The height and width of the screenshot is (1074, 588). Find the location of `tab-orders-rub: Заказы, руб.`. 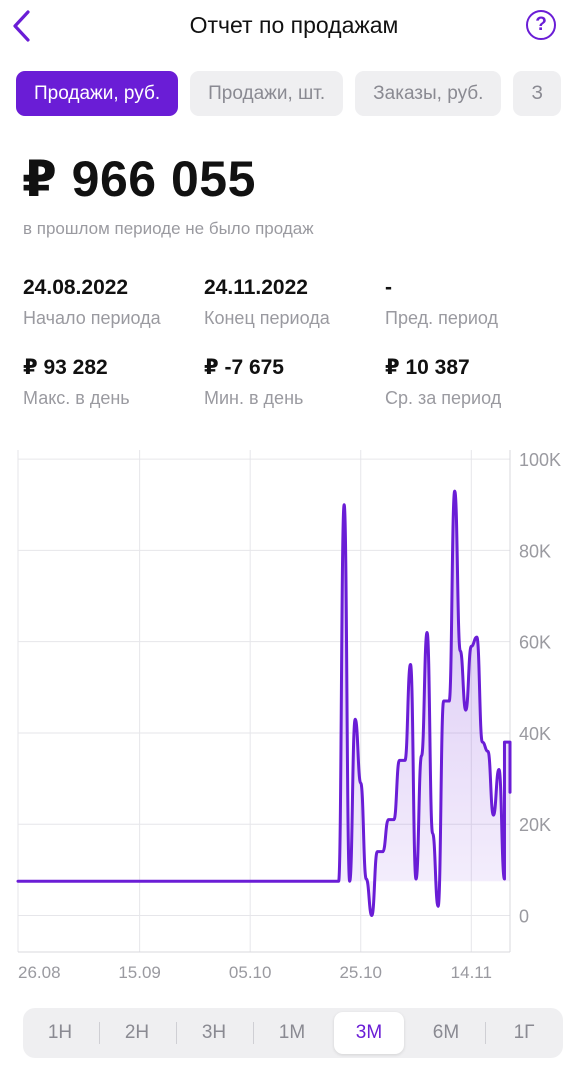

tab-orders-rub: Заказы, руб. is located at coordinates (428, 93).